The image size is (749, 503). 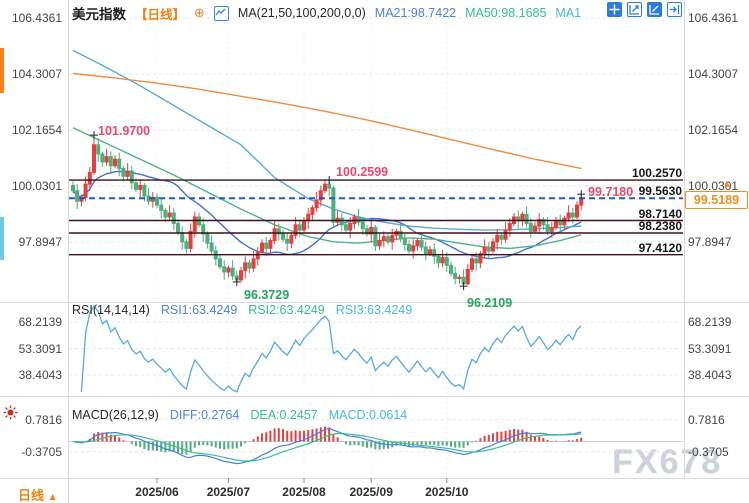 I want to click on line-chart-icon, so click(x=221, y=13).